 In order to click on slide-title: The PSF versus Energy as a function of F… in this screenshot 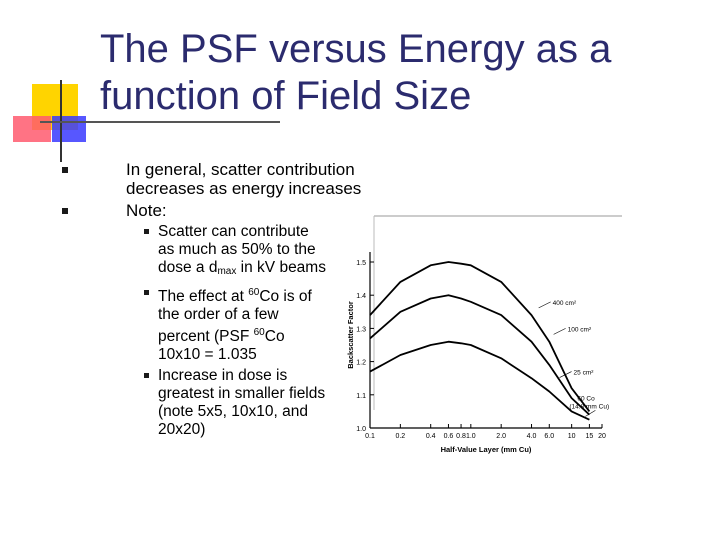, I will do `click(356, 72)`.